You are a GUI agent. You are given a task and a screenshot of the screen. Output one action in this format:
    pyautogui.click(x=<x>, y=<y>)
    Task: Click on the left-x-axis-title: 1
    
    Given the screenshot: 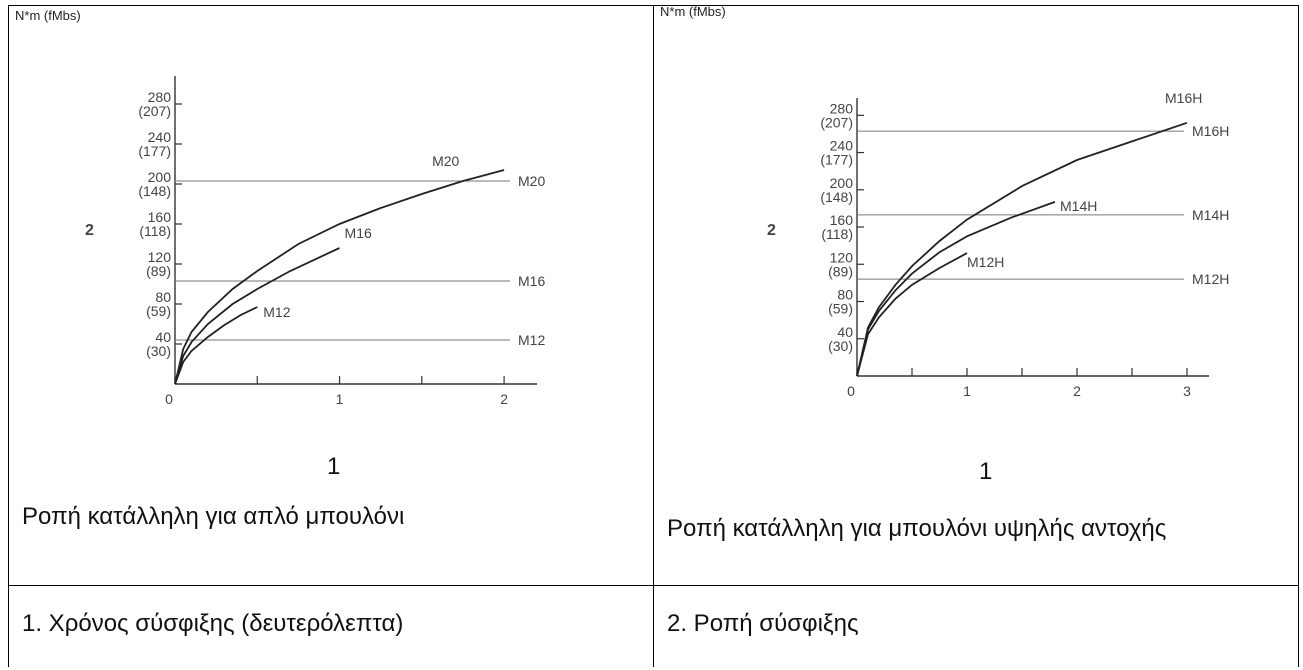 What is the action you would take?
    pyautogui.click(x=334, y=466)
    